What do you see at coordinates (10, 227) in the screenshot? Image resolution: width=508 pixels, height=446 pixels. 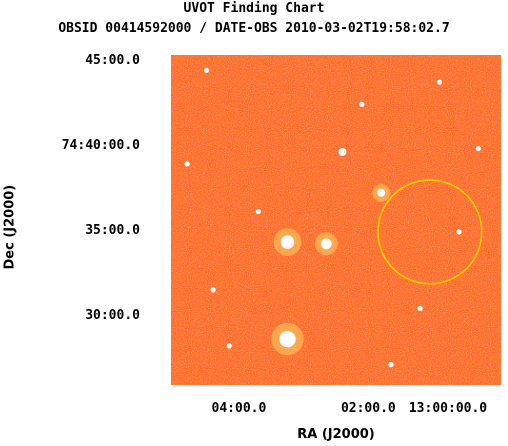 I see `y-axis-label: Dec (J2000)` at bounding box center [10, 227].